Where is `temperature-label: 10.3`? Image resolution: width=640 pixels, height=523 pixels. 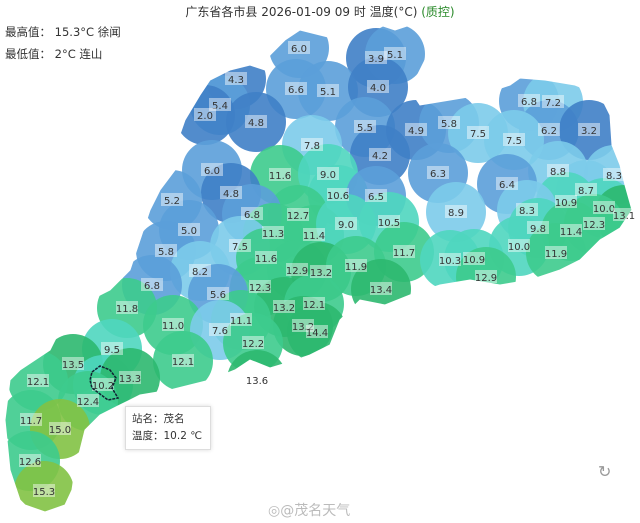
temperature-label: 10.3 is located at coordinates (450, 261).